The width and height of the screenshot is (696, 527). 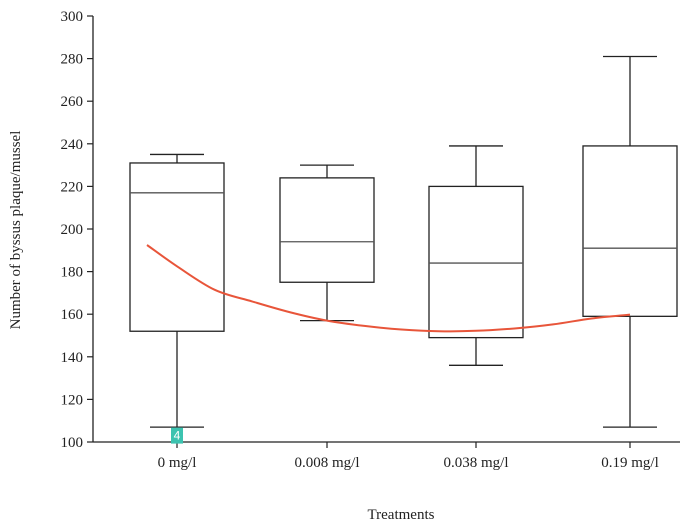 What do you see at coordinates (475, 463) in the screenshot?
I see `x-tick-label: 0.038 mg/l` at bounding box center [475, 463].